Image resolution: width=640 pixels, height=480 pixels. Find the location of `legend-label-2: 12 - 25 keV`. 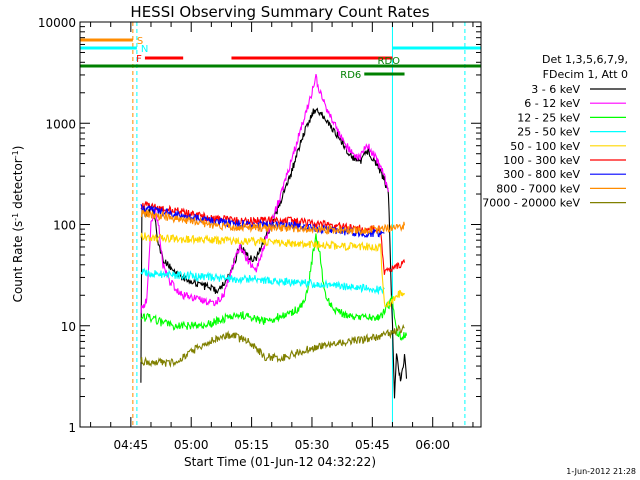

legend-label-2: 12 - 25 keV is located at coordinates (548, 117).